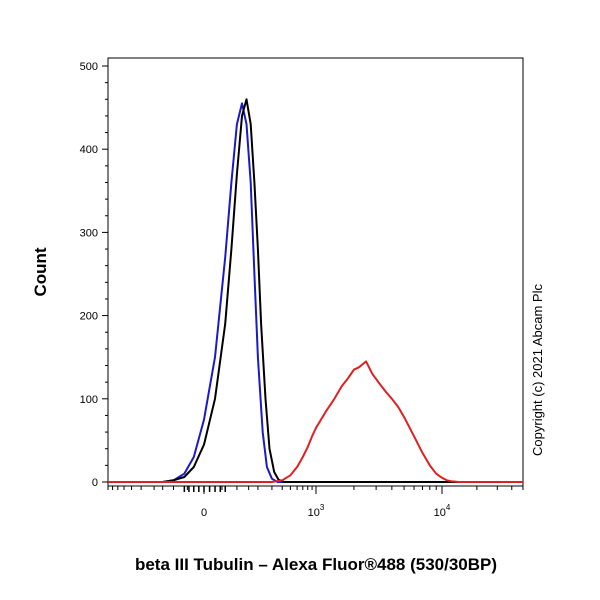  Describe the element at coordinates (204, 513) in the screenshot. I see `x-tick-label: 0` at that location.